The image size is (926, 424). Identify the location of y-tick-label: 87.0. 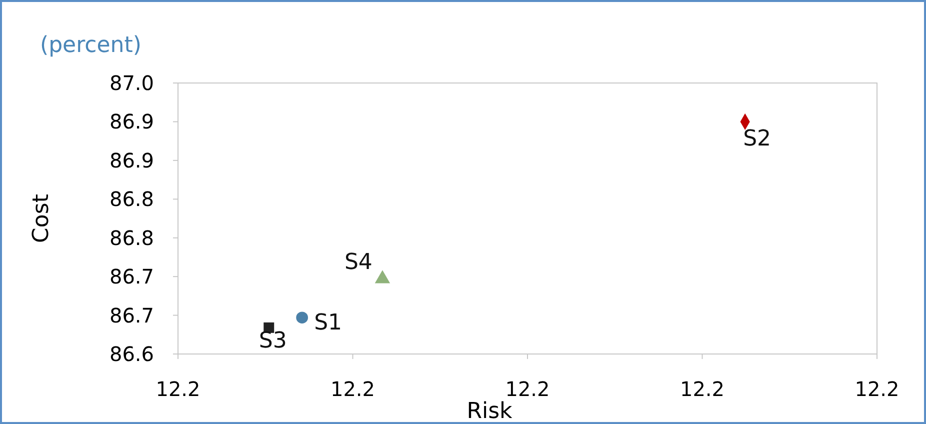
(131, 83).